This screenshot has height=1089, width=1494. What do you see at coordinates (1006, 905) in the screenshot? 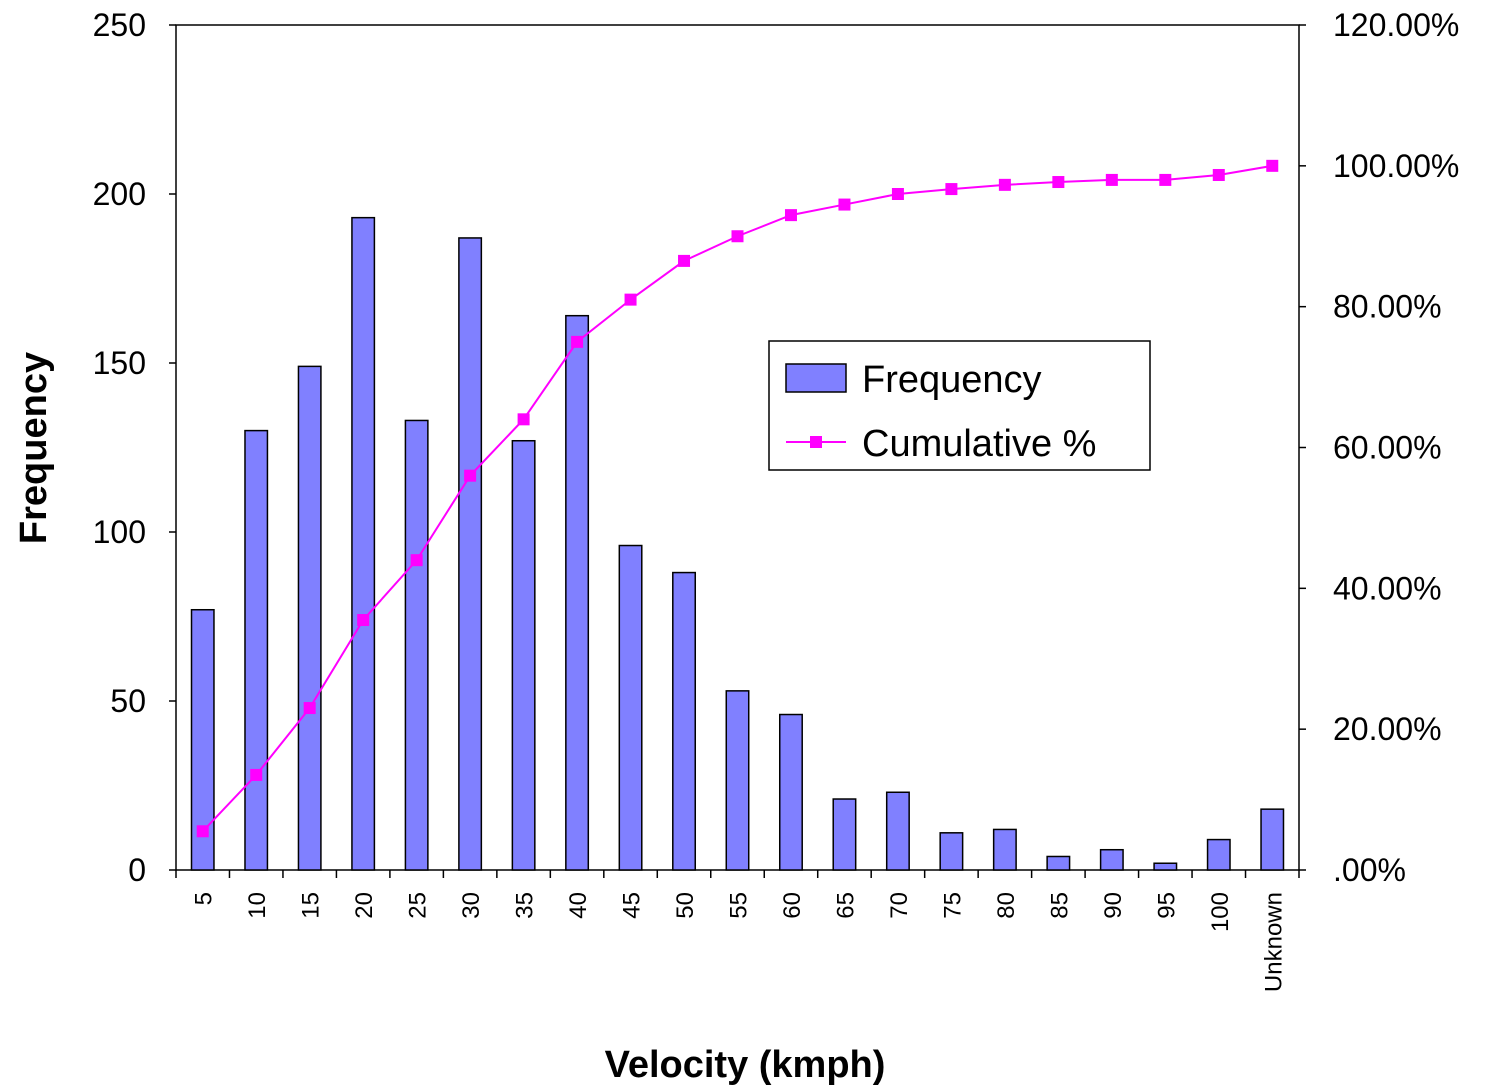
I see `x-tick-label: 80` at bounding box center [1006, 905].